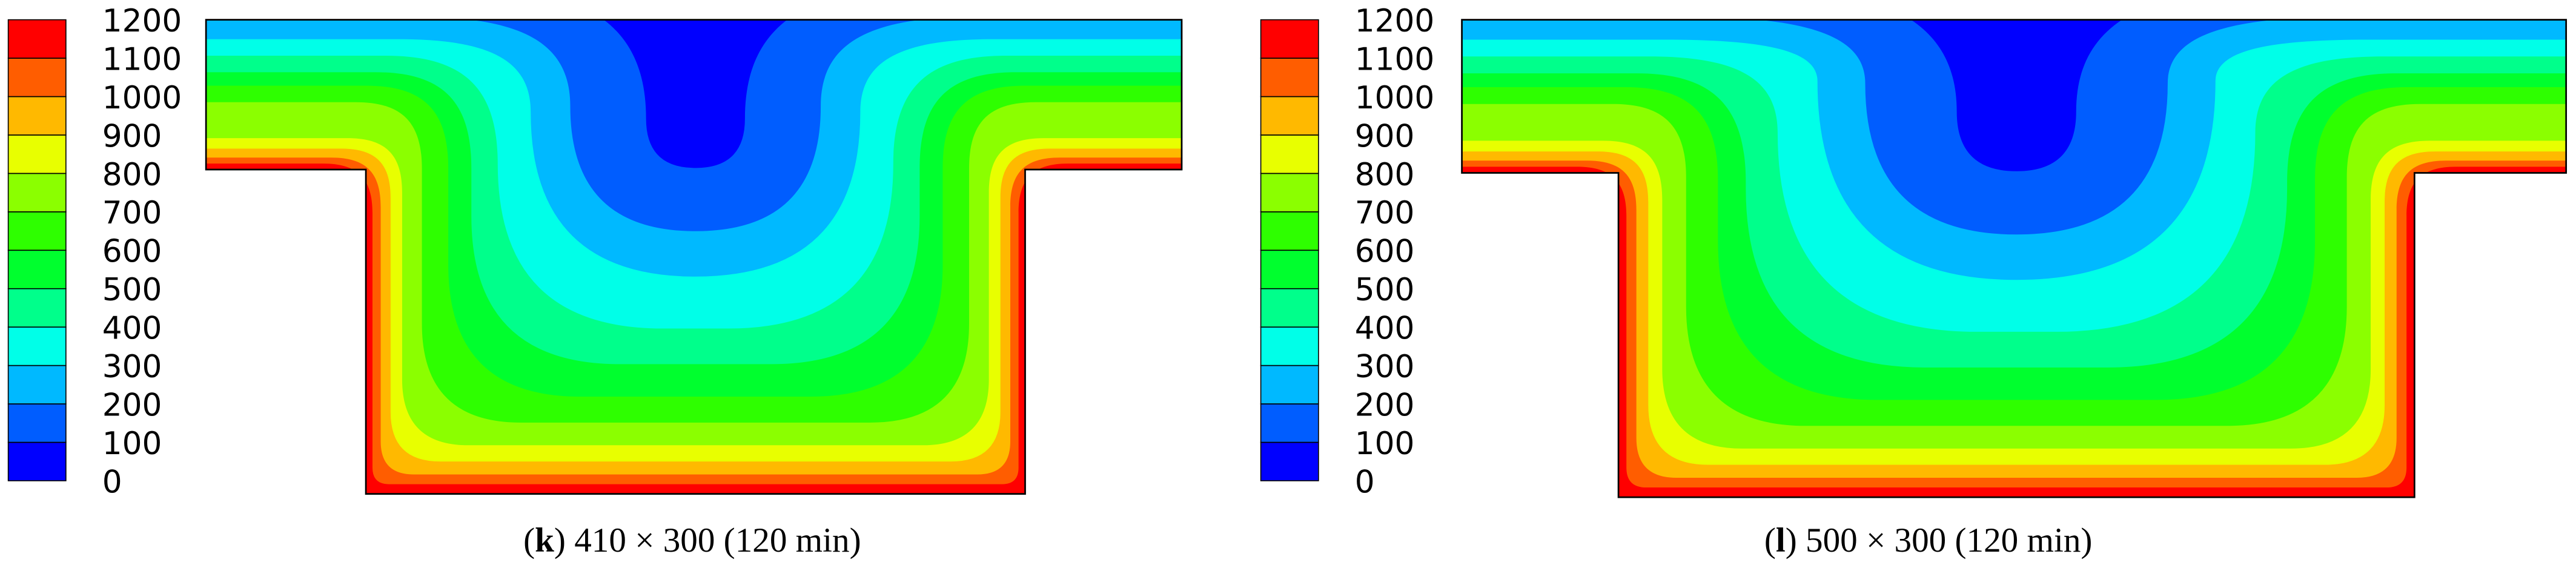  I want to click on caption-label: k, so click(544, 540).